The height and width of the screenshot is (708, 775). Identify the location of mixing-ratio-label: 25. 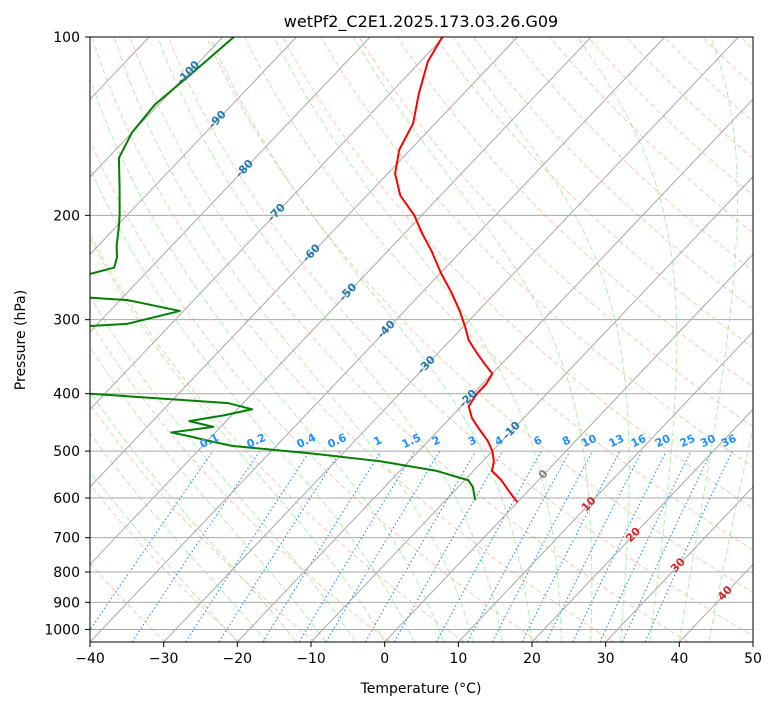
(687, 441).